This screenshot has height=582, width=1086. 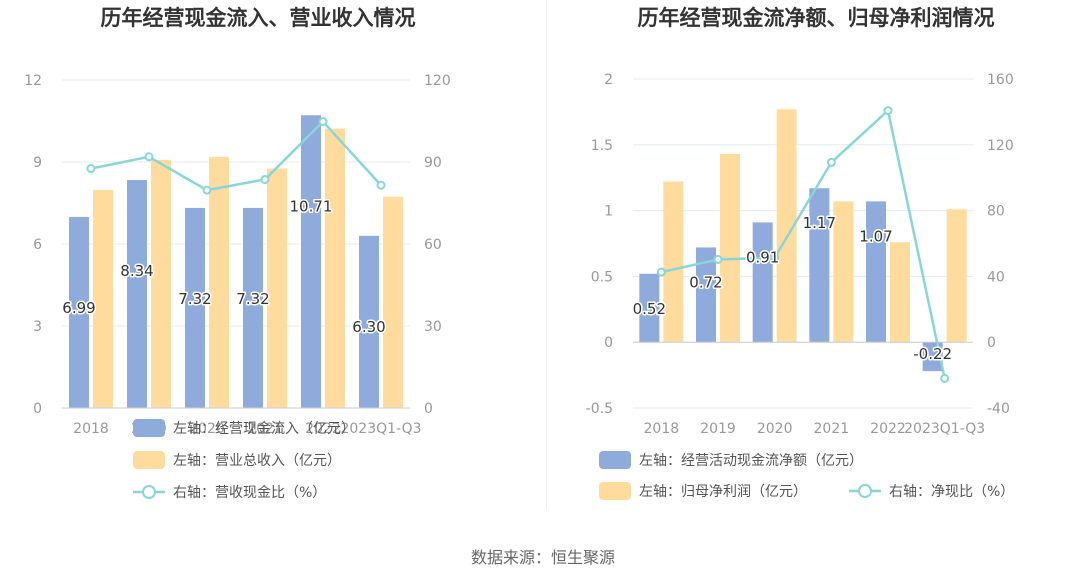 What do you see at coordinates (723, 491) in the screenshot?
I see `legend-label: 左轴：归母净利润（亿元）` at bounding box center [723, 491].